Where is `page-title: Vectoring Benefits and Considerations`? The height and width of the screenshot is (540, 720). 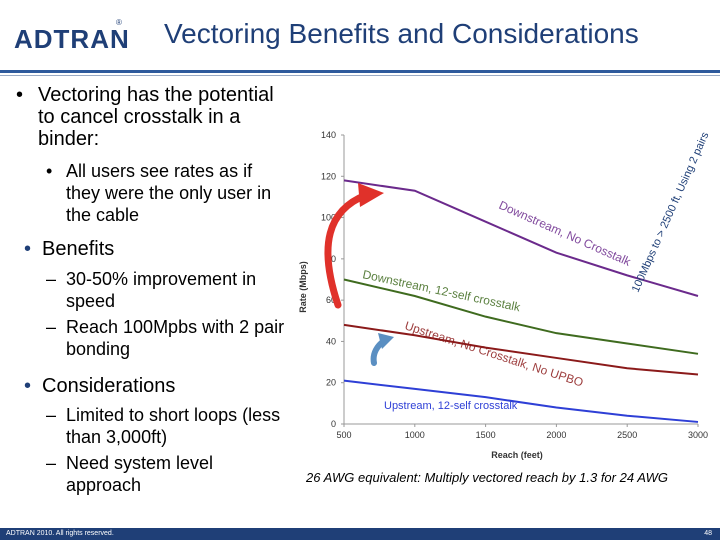 page-title: Vectoring Benefits and Considerations is located at coordinates (401, 33).